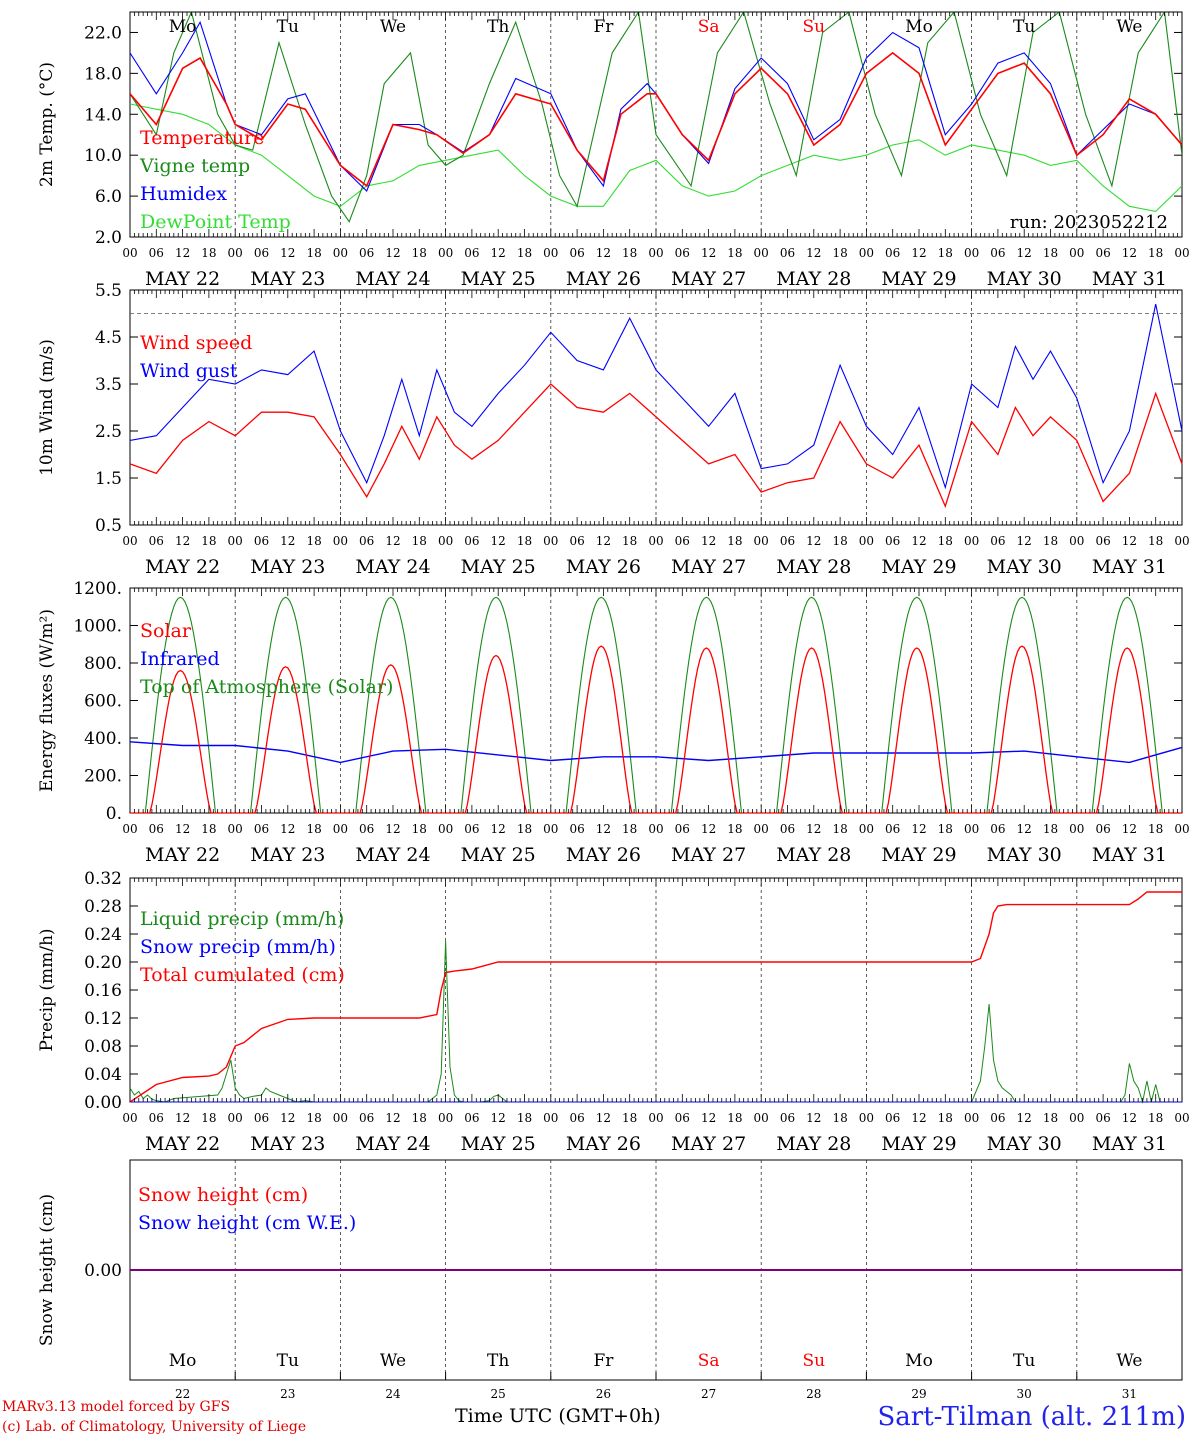 The image size is (1194, 1440). Describe the element at coordinates (194, 166) in the screenshot. I see `legend-entry: Vigne temp` at that location.